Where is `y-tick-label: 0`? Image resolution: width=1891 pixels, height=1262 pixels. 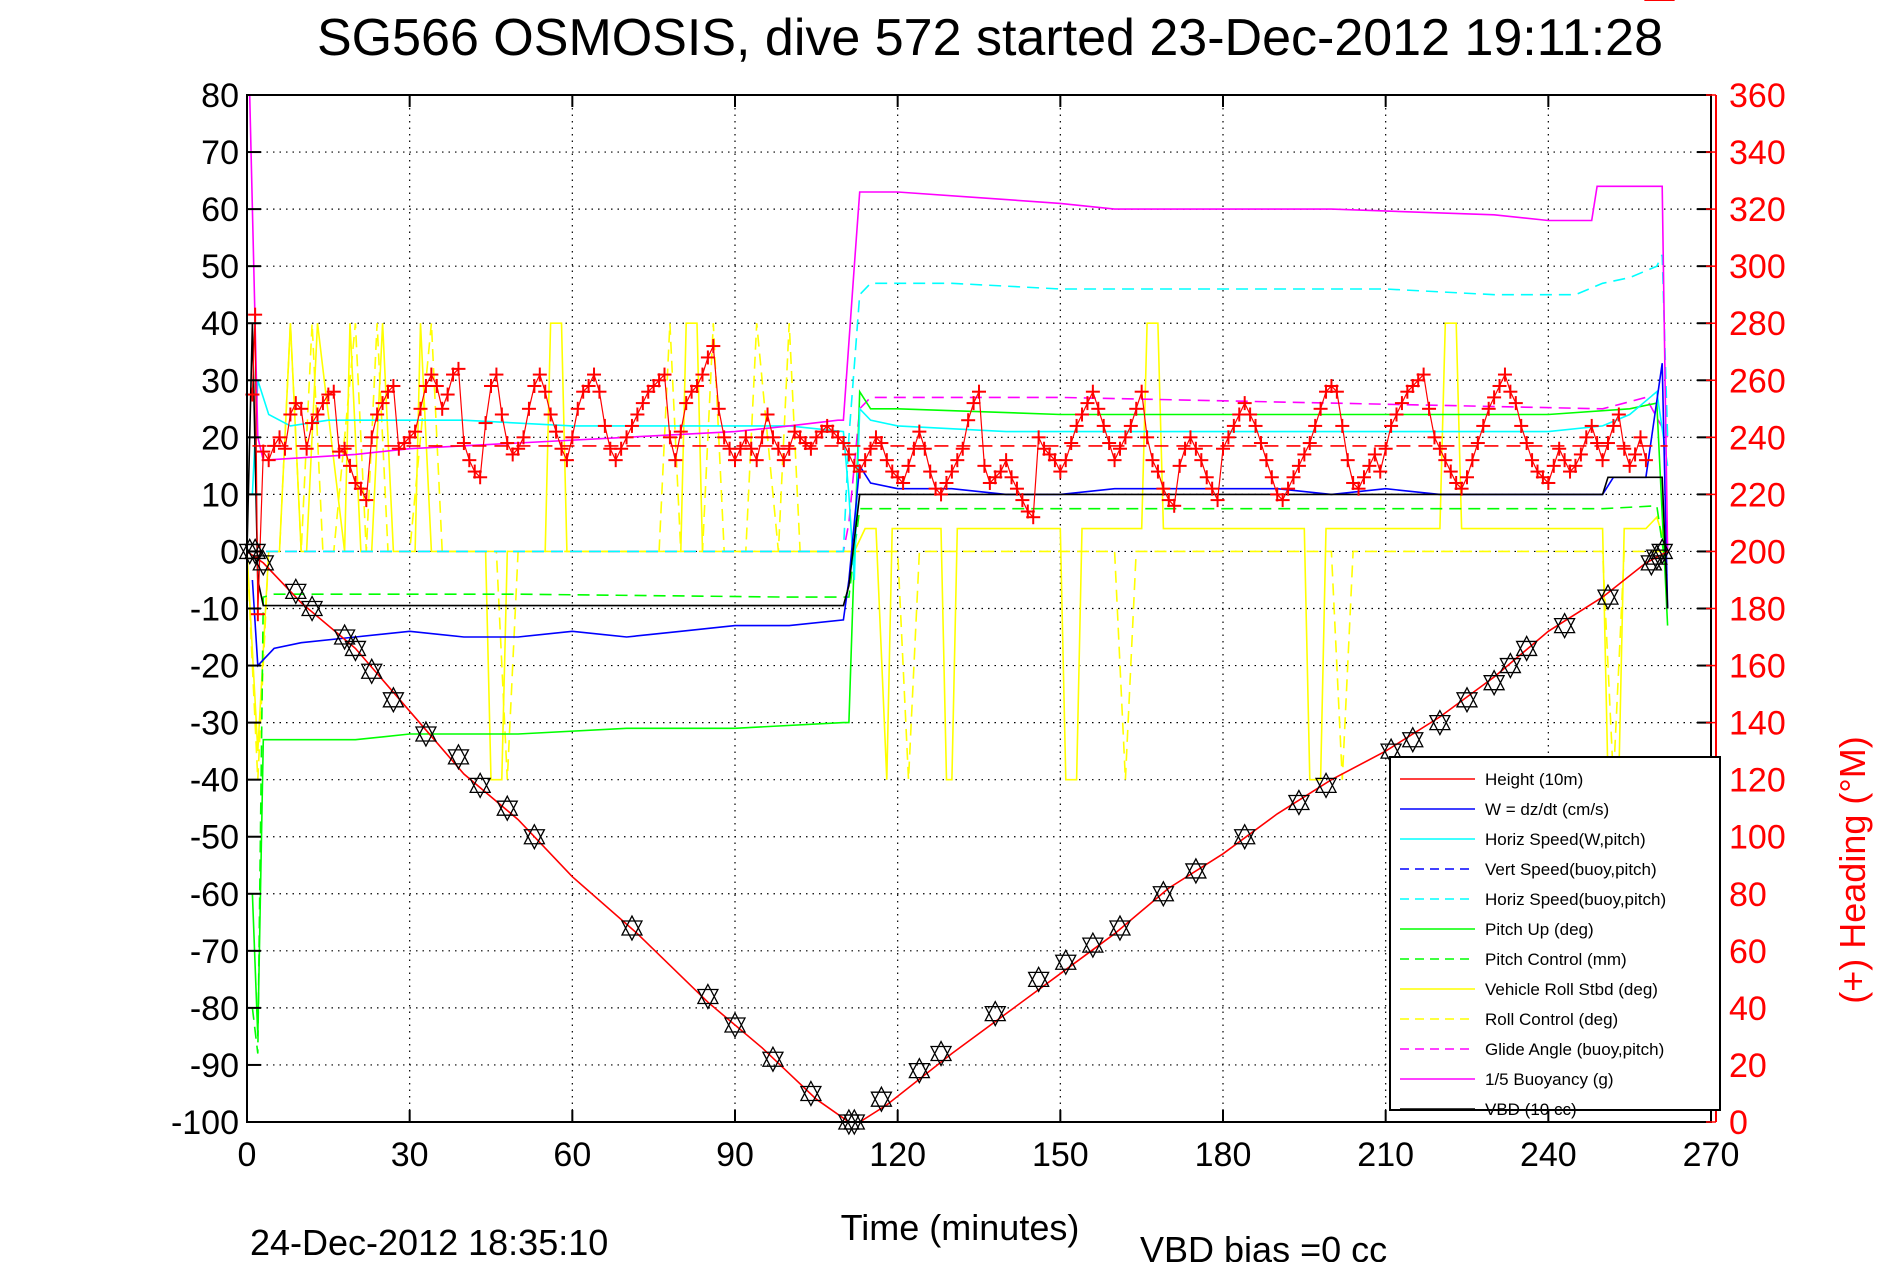 y-tick-label: 0 is located at coordinates (229, 552).